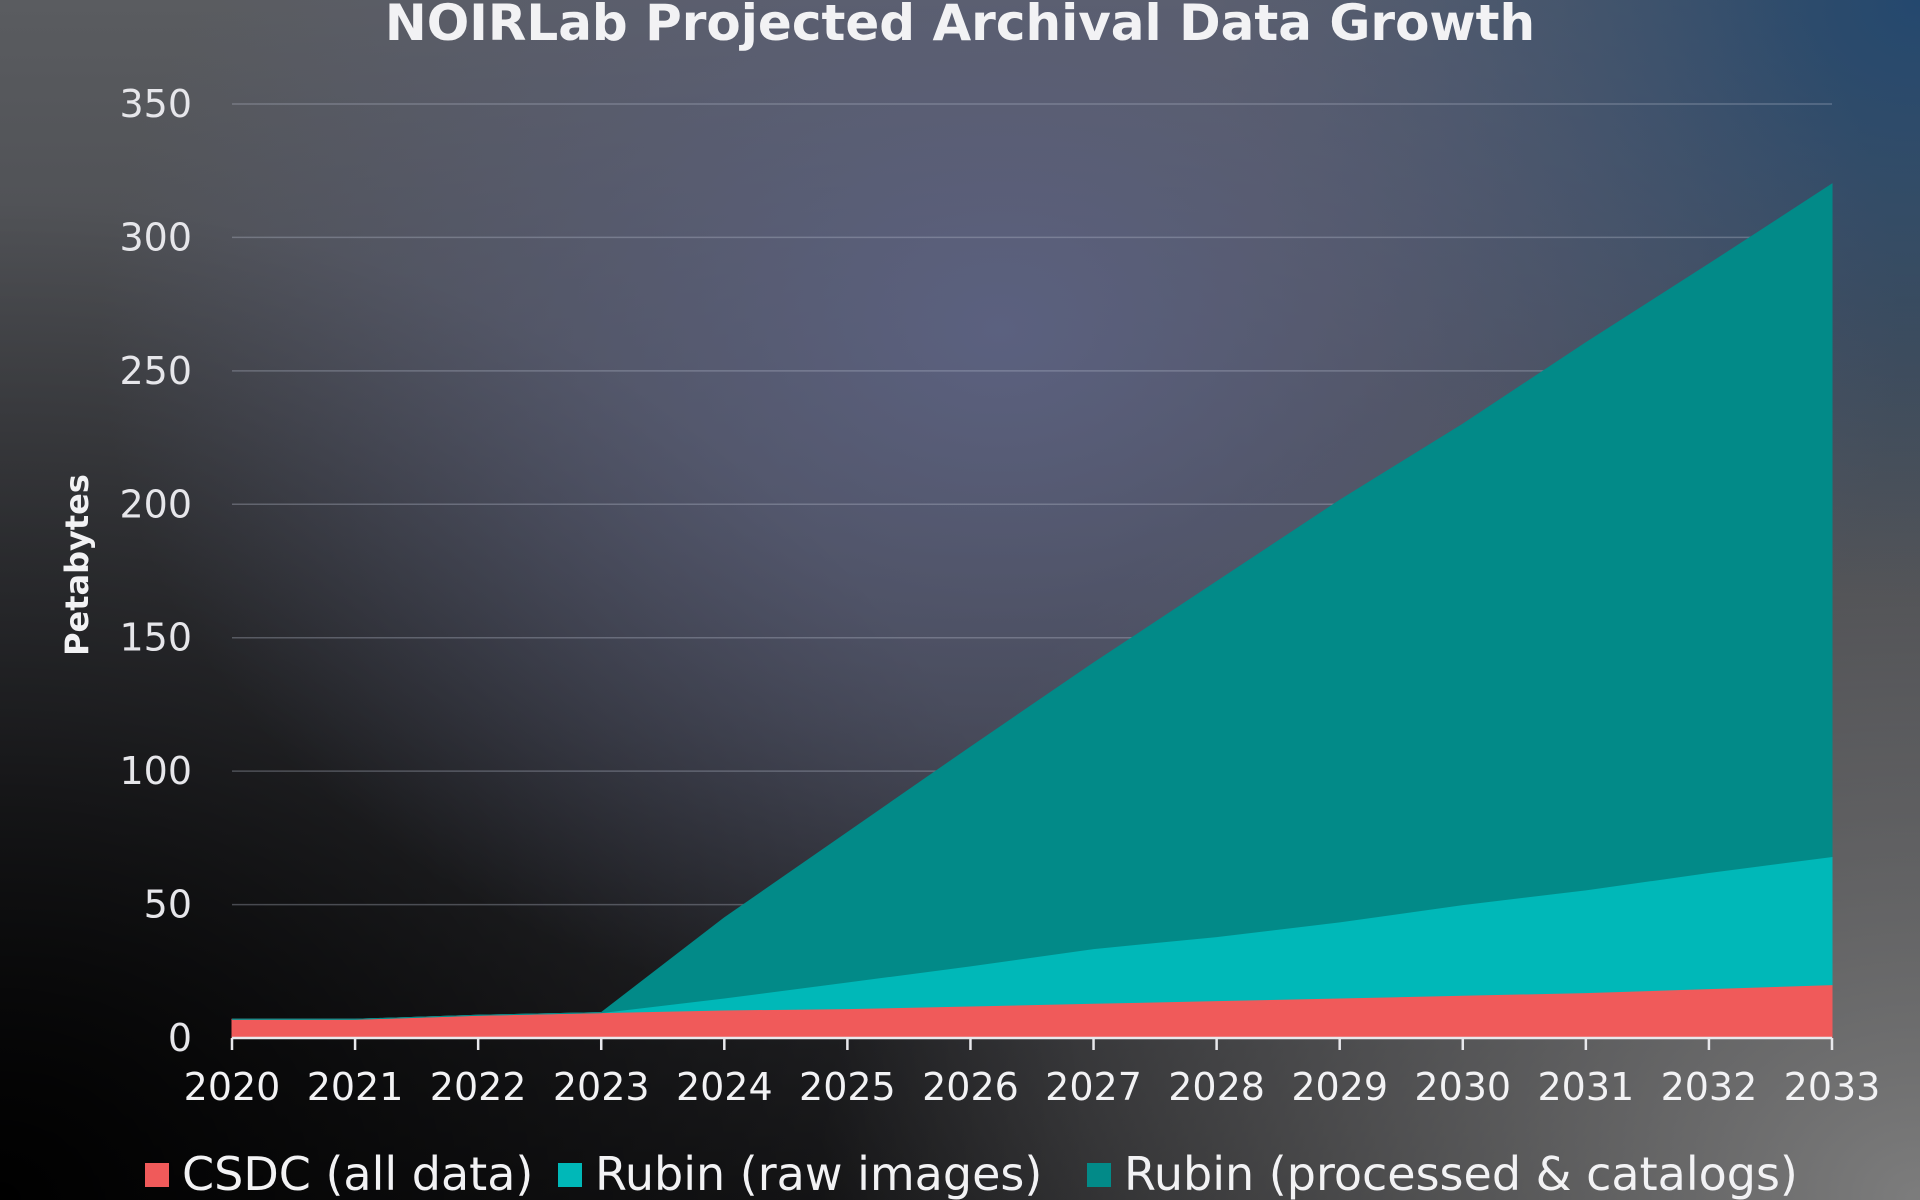  Describe the element at coordinates (601, 1087) in the screenshot. I see `x-tick-label: 2023` at that location.